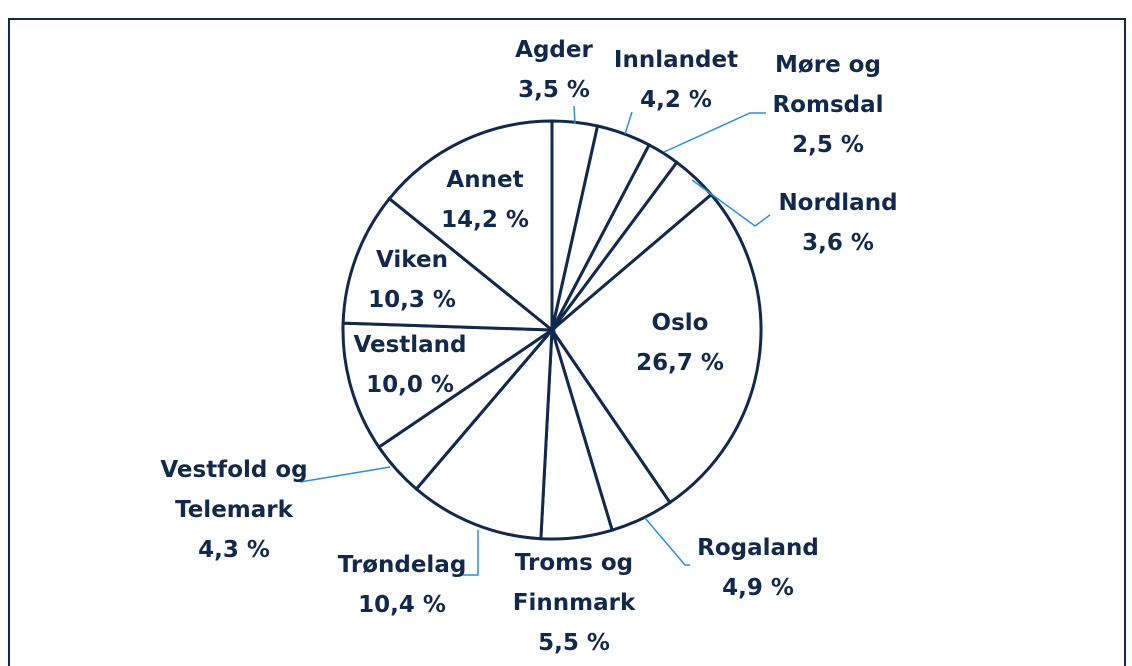 This screenshot has width=1132, height=666. I want to click on category-name: Viken, so click(412, 260).